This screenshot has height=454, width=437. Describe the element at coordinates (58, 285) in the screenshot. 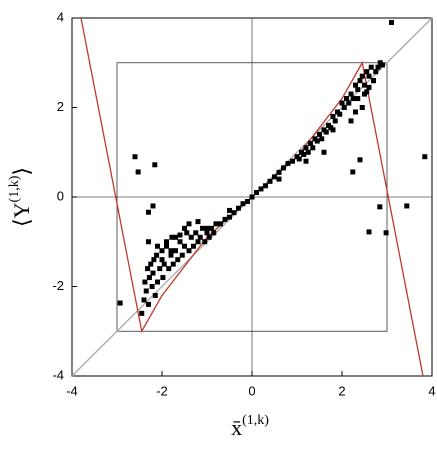

I see `y-tick-label: -2` at that location.